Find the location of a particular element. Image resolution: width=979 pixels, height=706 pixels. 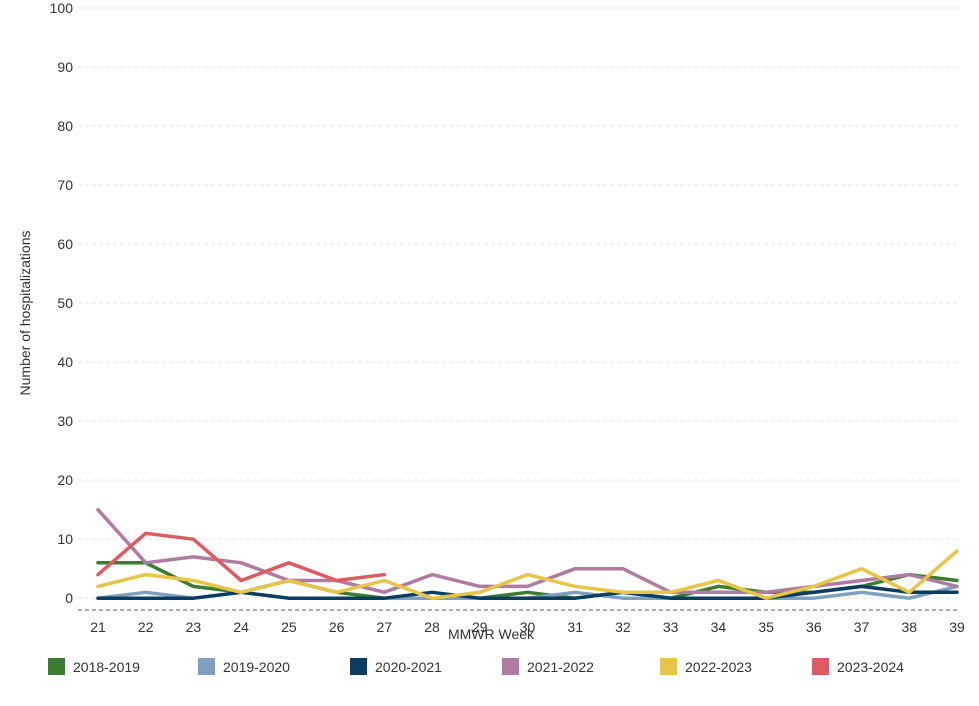

x-tick-label: 30 is located at coordinates (528, 627).